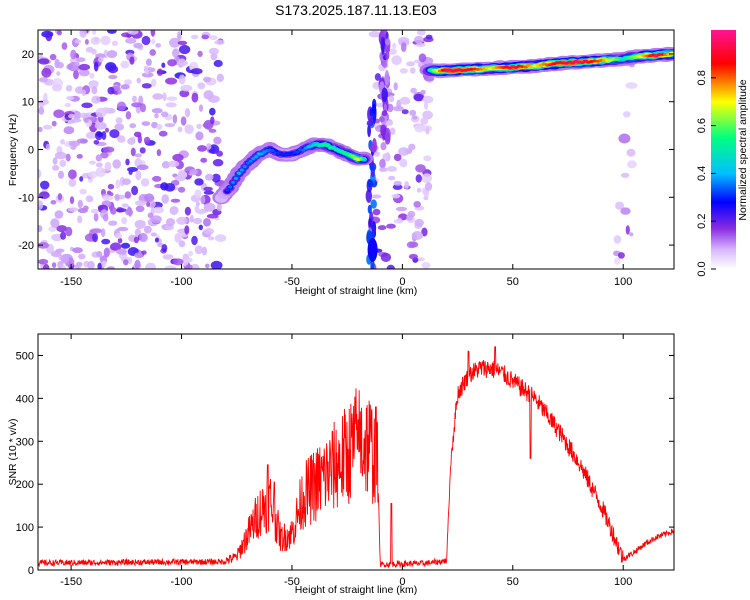 The width and height of the screenshot is (750, 600). Describe the element at coordinates (28, 55) in the screenshot. I see `y-tick-label: 20` at that location.